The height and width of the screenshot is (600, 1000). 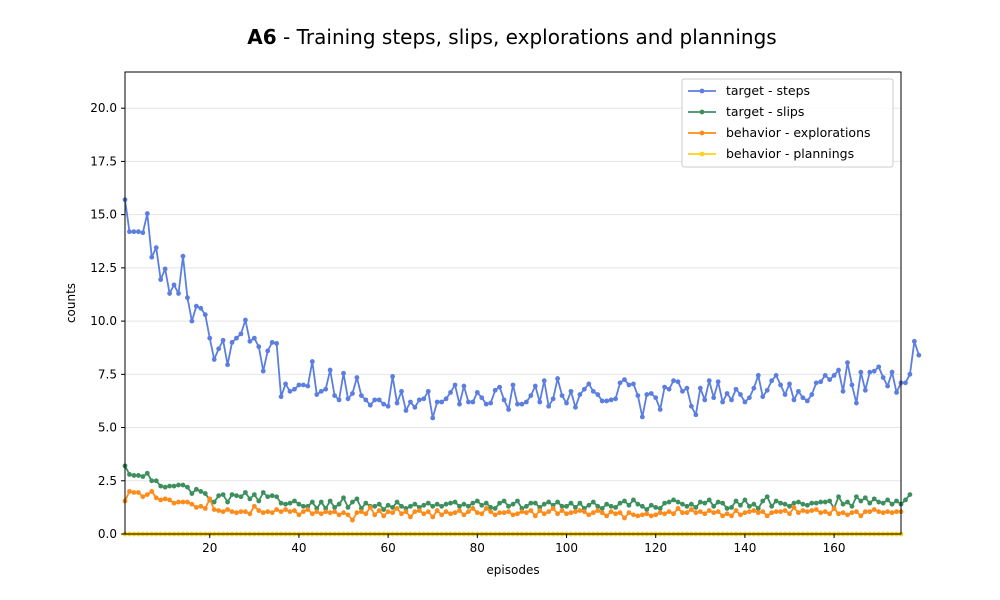 I want to click on series-behavior-explorations, so click(x=513, y=506).